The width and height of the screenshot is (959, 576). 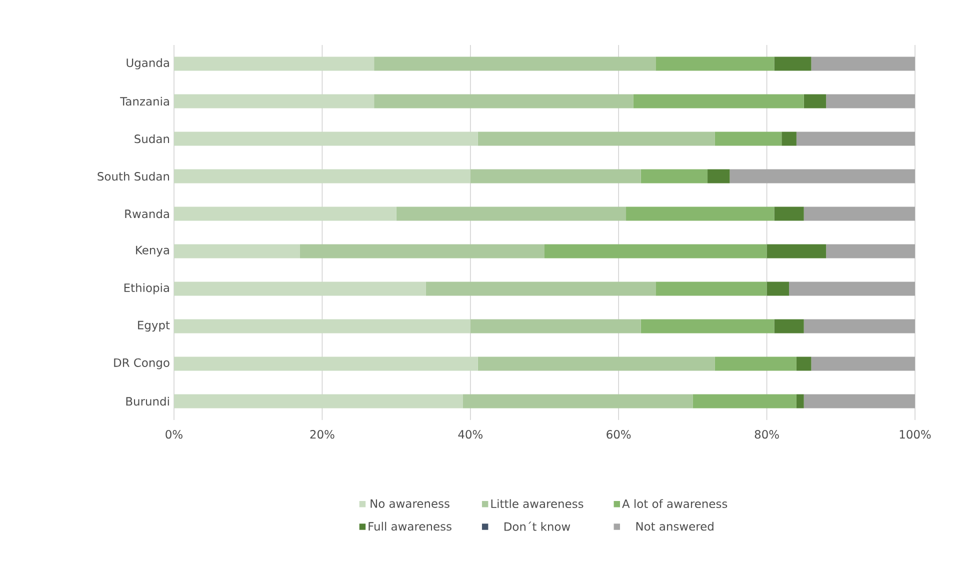 I want to click on y-tick-label: DR Congo, so click(x=142, y=364).